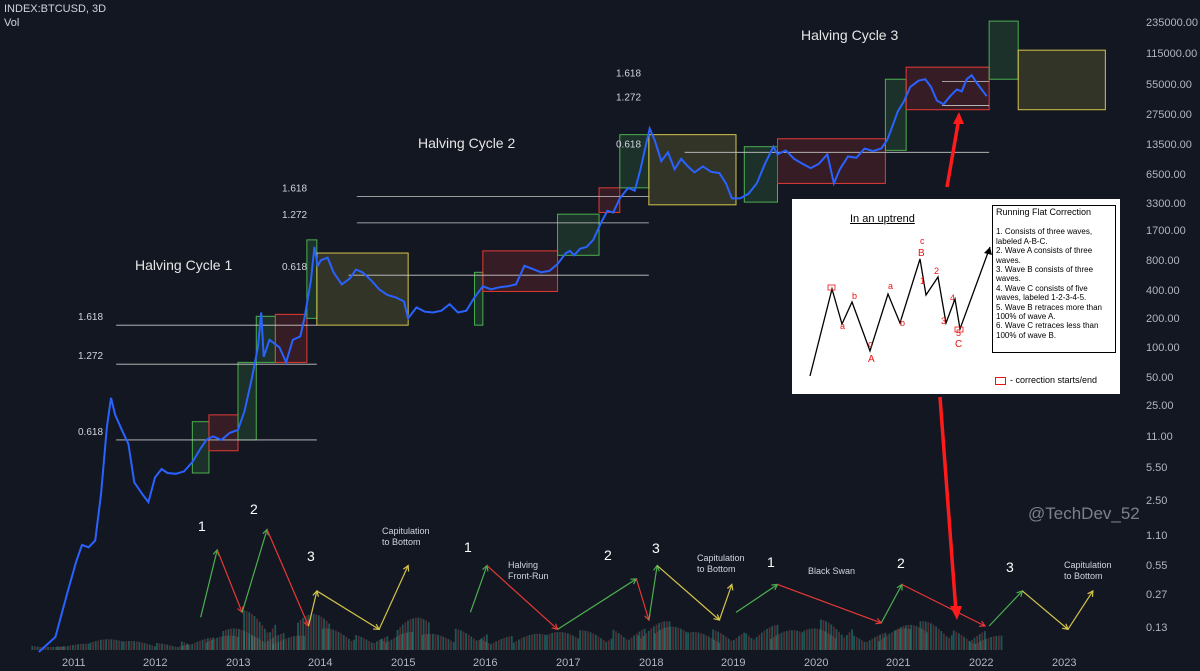 This screenshot has width=1200, height=671. Describe the element at coordinates (628, 73) in the screenshot. I see `fib-label: 1.618` at that location.